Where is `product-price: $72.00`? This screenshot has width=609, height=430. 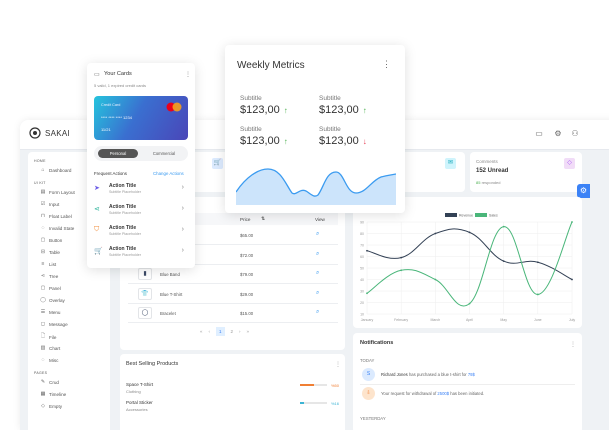
product-price: $72.00 is located at coordinates (247, 255).